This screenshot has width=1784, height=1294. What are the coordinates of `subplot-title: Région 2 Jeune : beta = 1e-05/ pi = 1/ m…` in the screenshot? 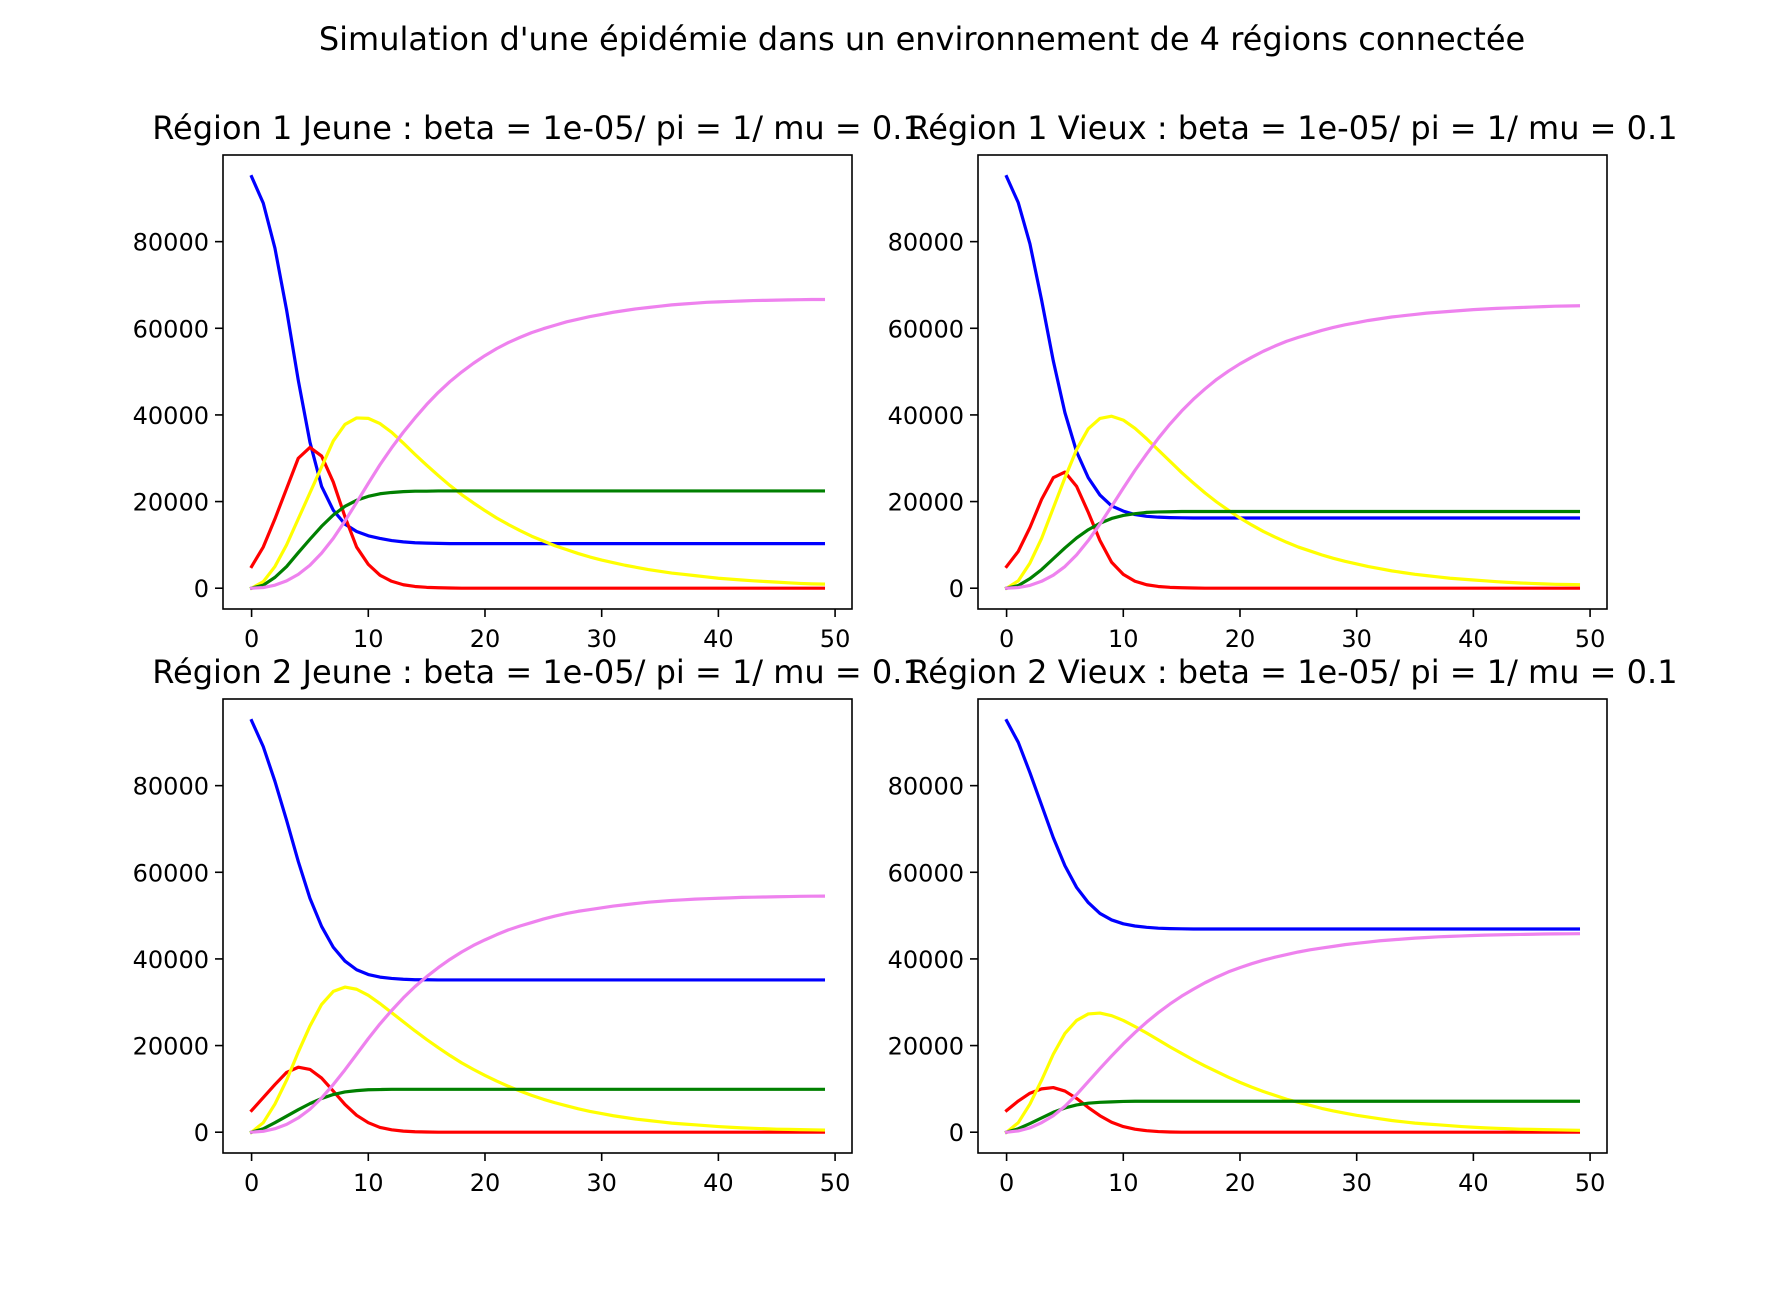 It's located at (537, 672).